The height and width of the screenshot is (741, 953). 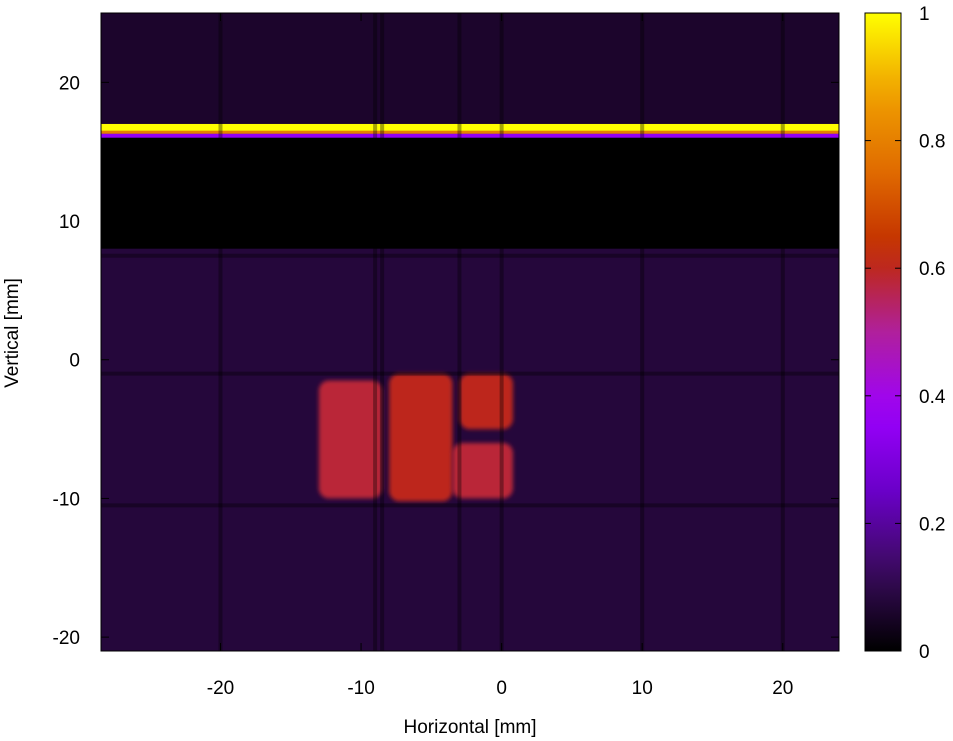 What do you see at coordinates (69, 222) in the screenshot?
I see `y-tick-label: 10` at bounding box center [69, 222].